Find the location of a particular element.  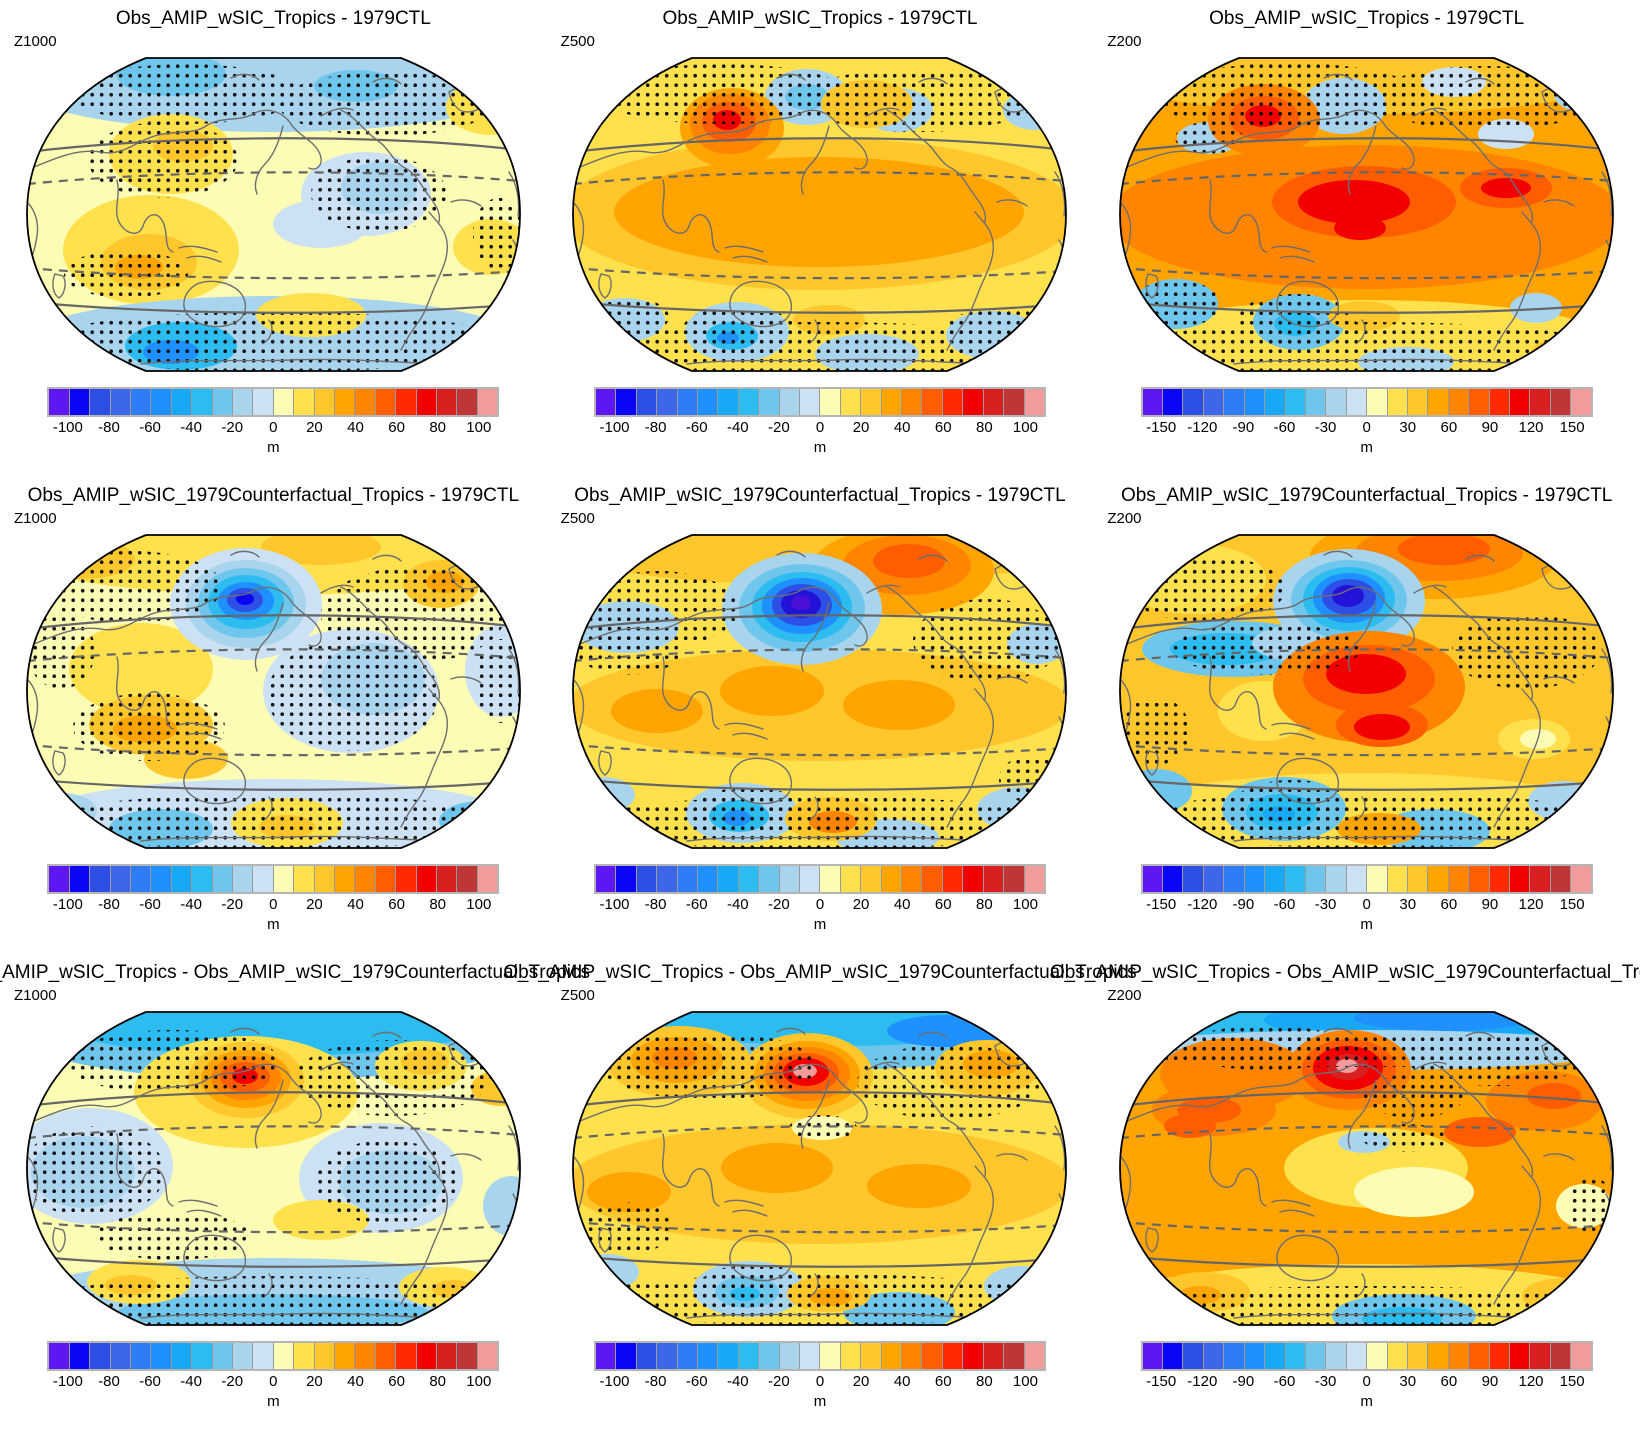

colorbar-tick-label: 90 is located at coordinates (1490, 1381).